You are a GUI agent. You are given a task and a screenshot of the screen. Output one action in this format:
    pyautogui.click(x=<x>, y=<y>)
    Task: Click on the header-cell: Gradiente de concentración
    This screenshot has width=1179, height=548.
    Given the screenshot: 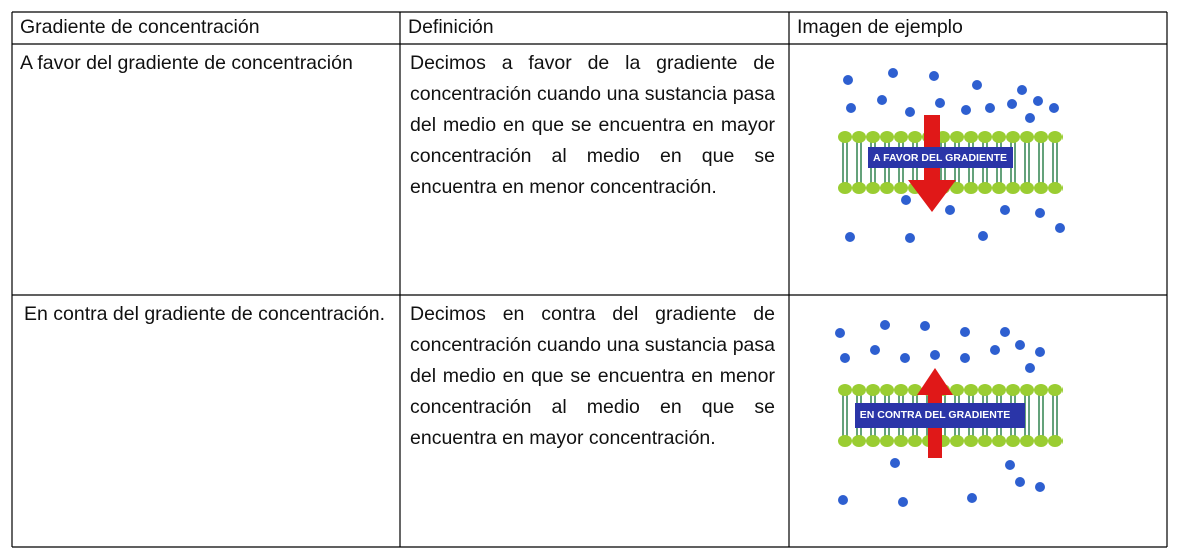 What is the action you would take?
    pyautogui.click(x=140, y=27)
    